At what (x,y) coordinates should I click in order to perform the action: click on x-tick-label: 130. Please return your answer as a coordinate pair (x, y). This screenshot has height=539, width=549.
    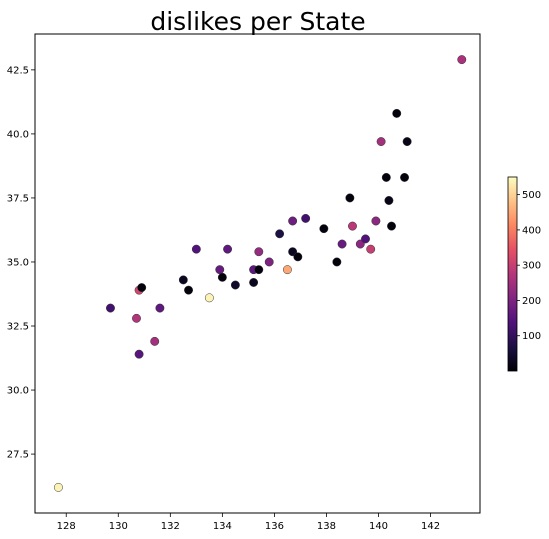
    Looking at the image, I should click on (118, 526).